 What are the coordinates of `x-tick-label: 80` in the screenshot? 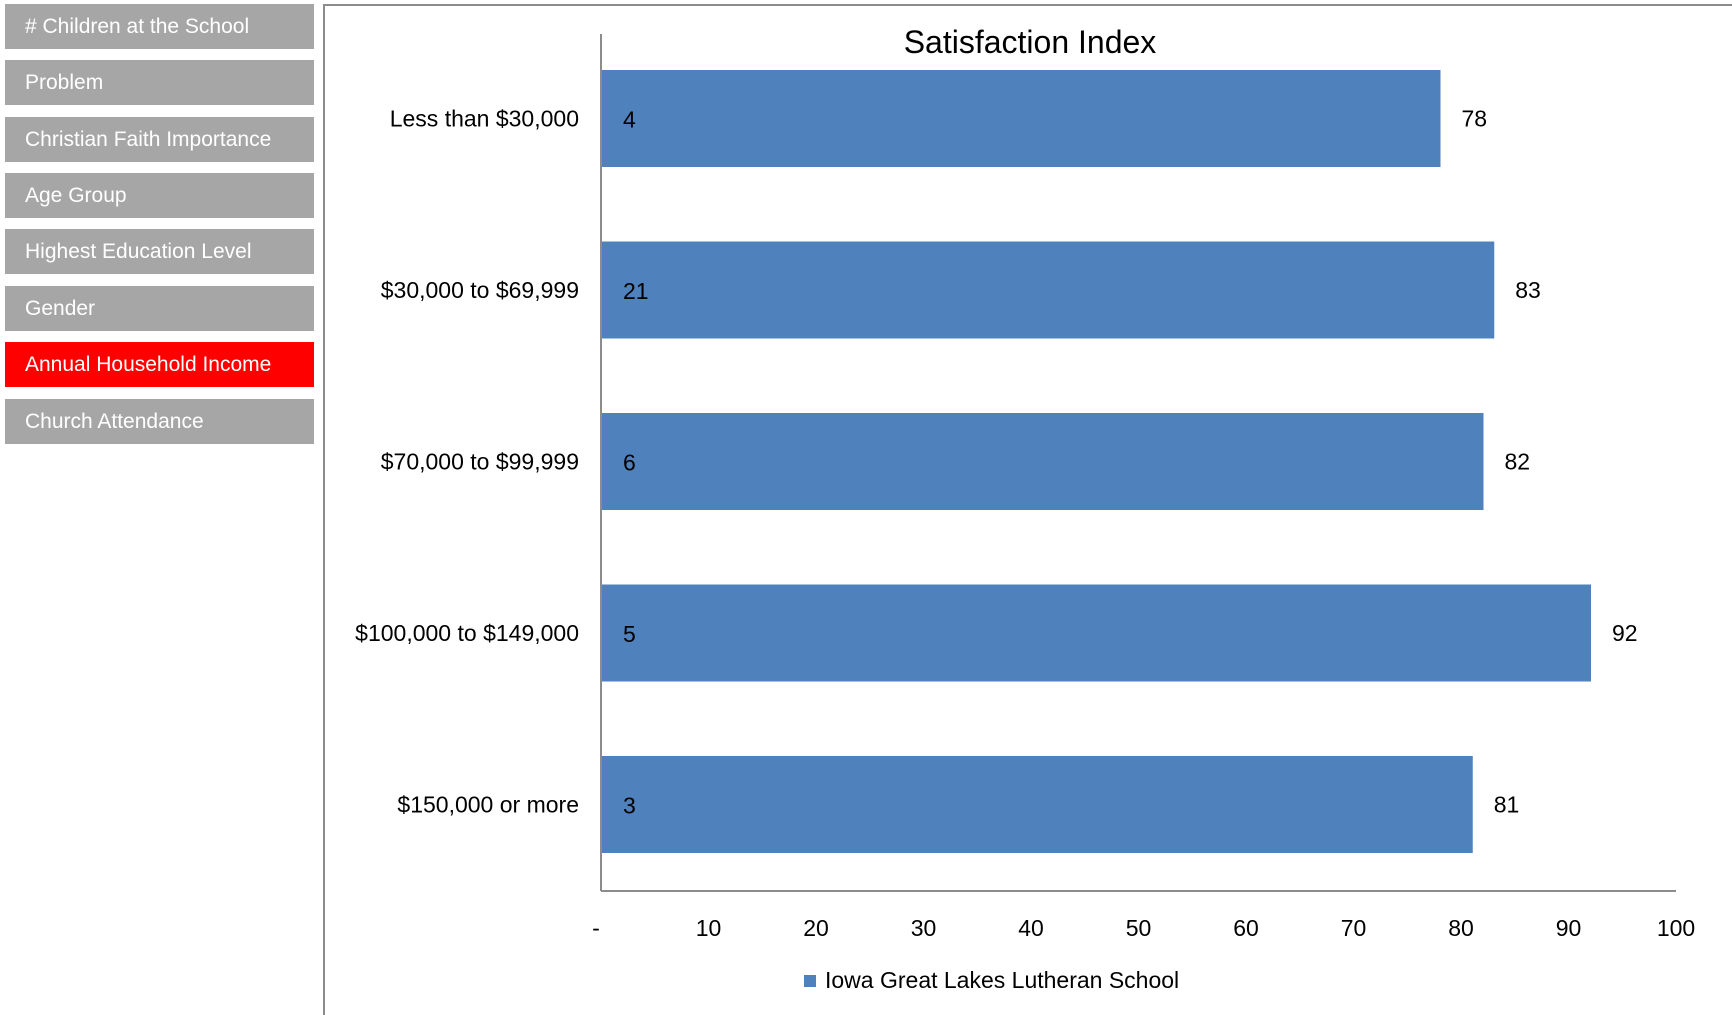 It's located at (1461, 928).